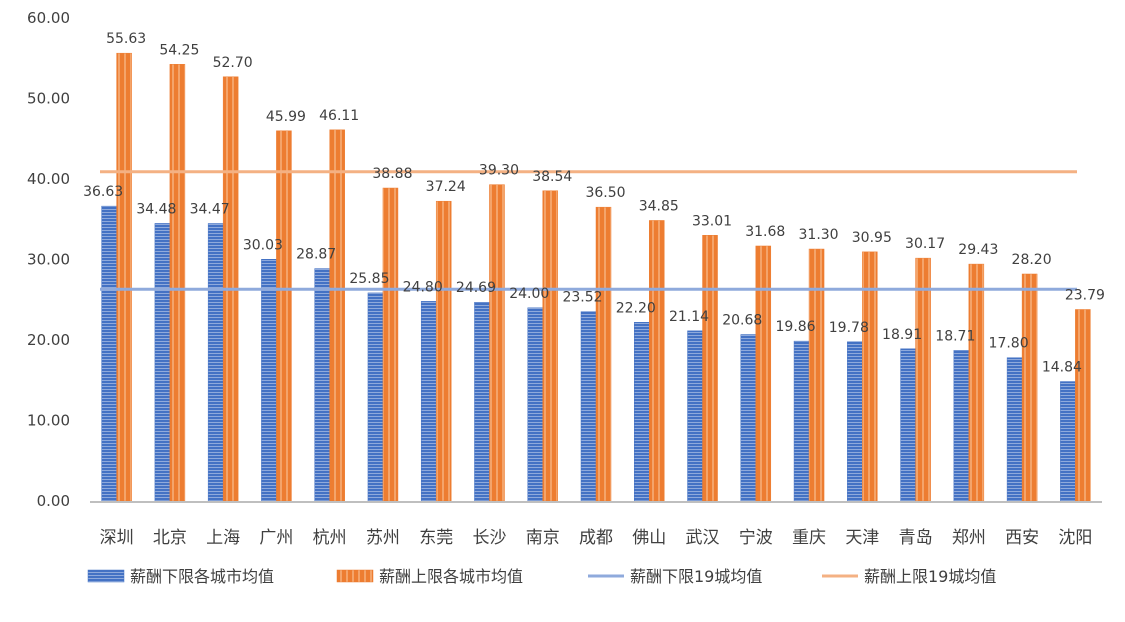 This screenshot has width=1125, height=622. I want to click on data-label-lower: 36.63, so click(103, 192).